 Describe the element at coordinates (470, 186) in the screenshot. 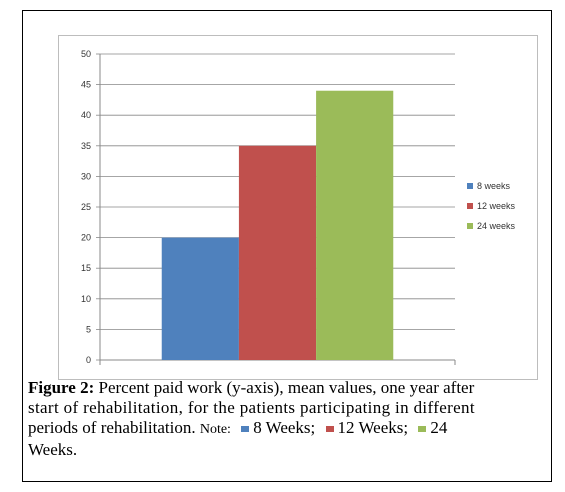

I see `legend-swatch-8-weeks` at that location.